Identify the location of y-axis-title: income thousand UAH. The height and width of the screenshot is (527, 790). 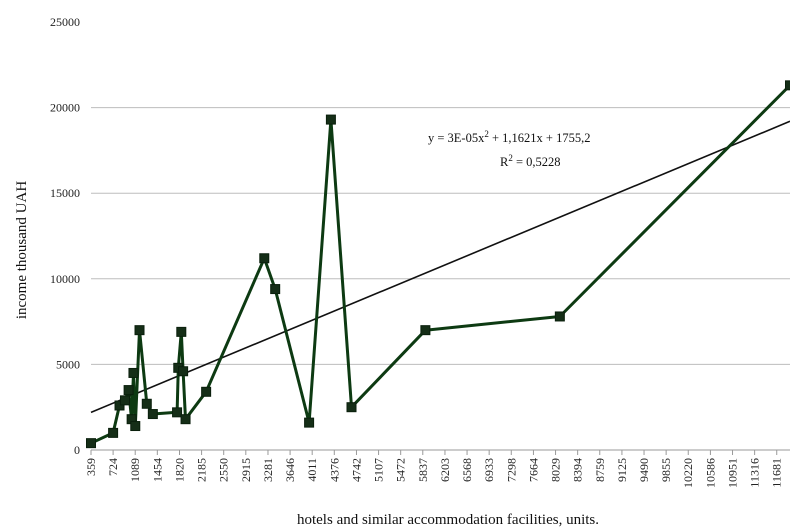
(22, 250).